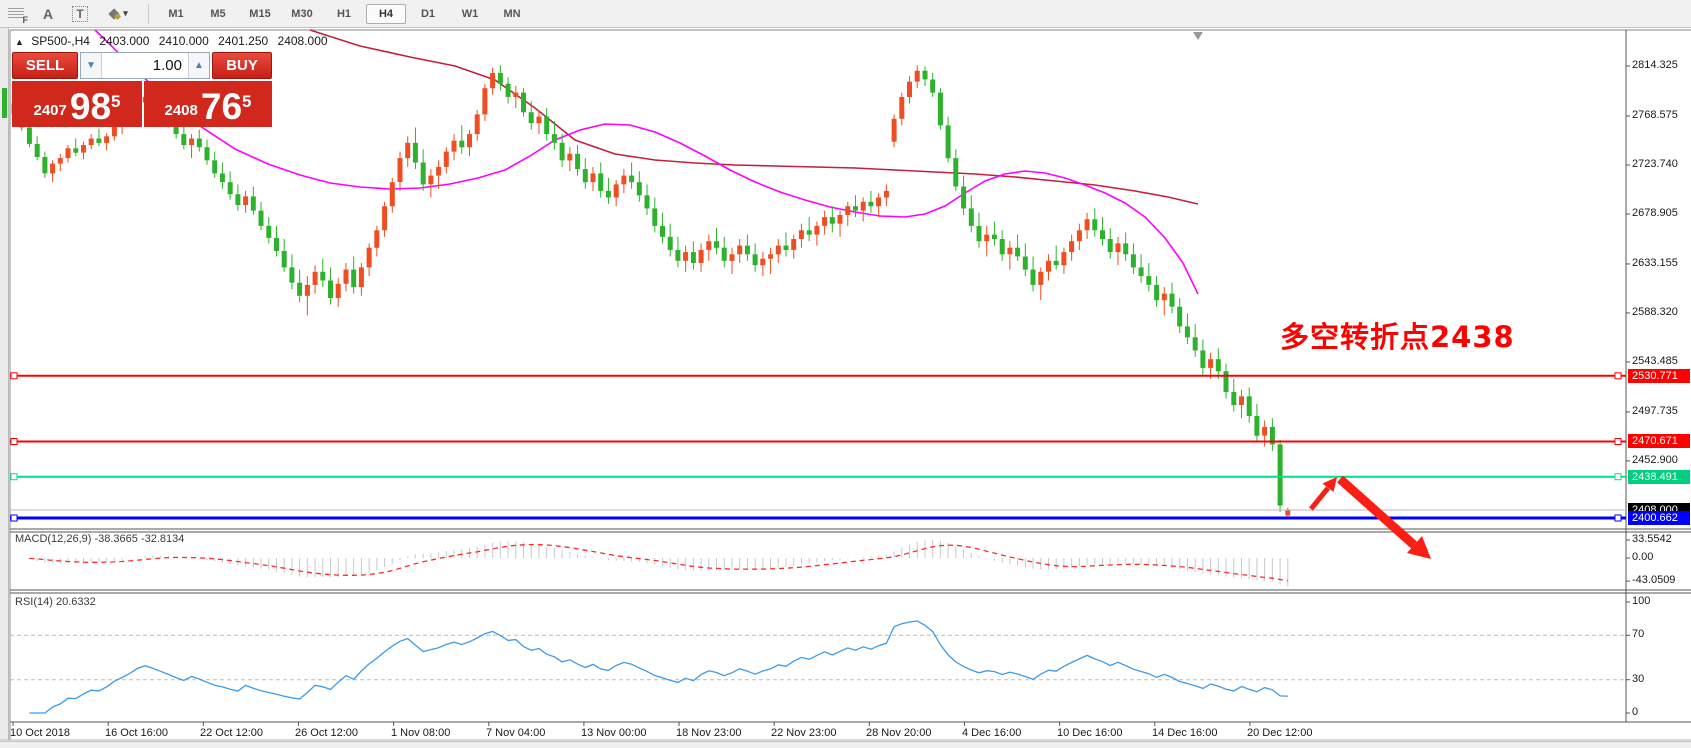  What do you see at coordinates (1655, 459) in the screenshot?
I see `price-tick-label: 2452.900` at bounding box center [1655, 459].